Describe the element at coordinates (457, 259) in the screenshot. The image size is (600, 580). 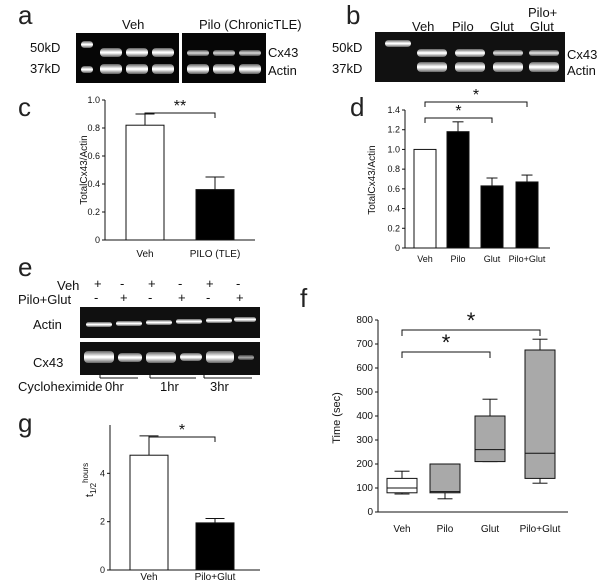
I see `x-category-label-d-1: Pilo` at that location.